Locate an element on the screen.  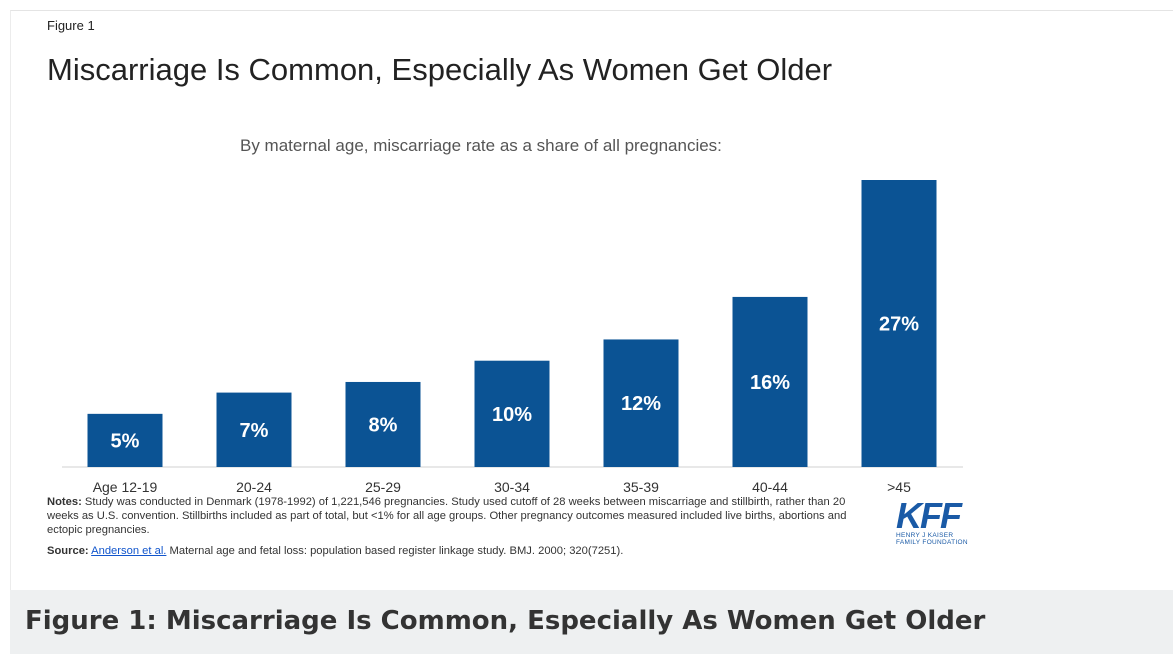
x-tick-label-1: 20-24 is located at coordinates (254, 487).